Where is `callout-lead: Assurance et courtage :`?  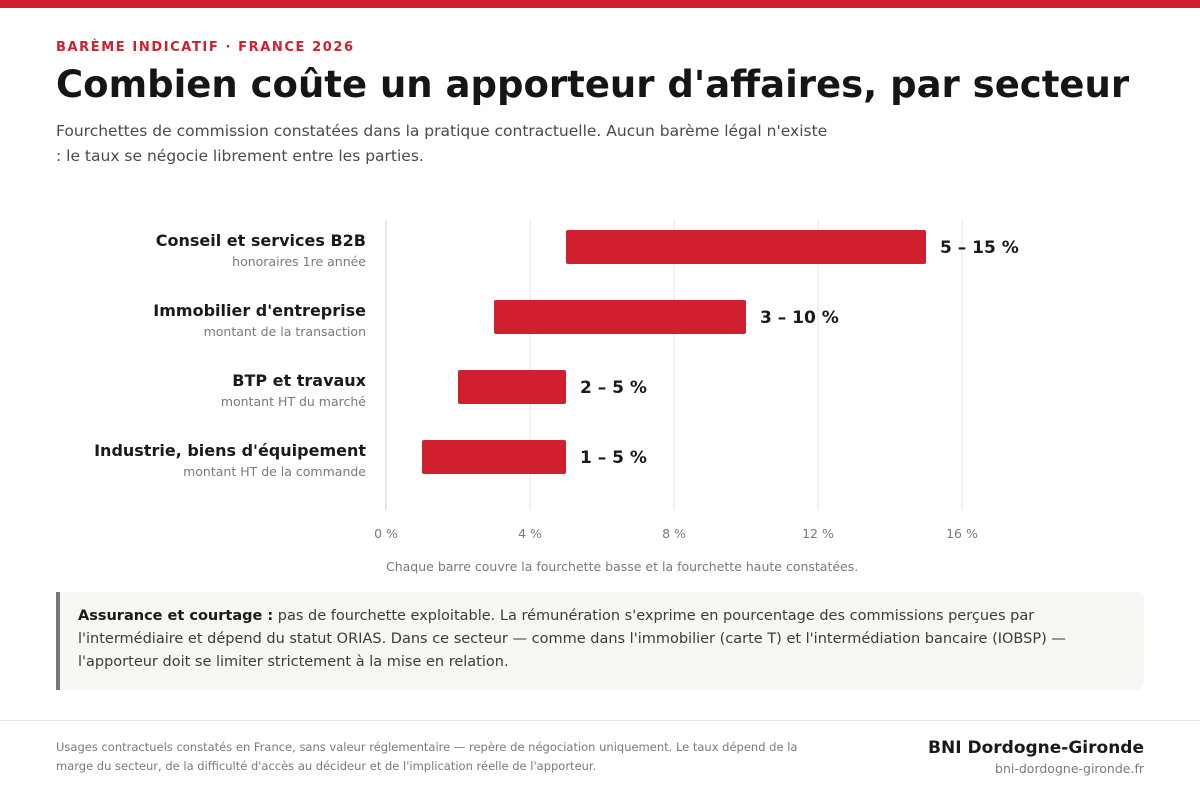
callout-lead: Assurance et courtage : is located at coordinates (176, 616).